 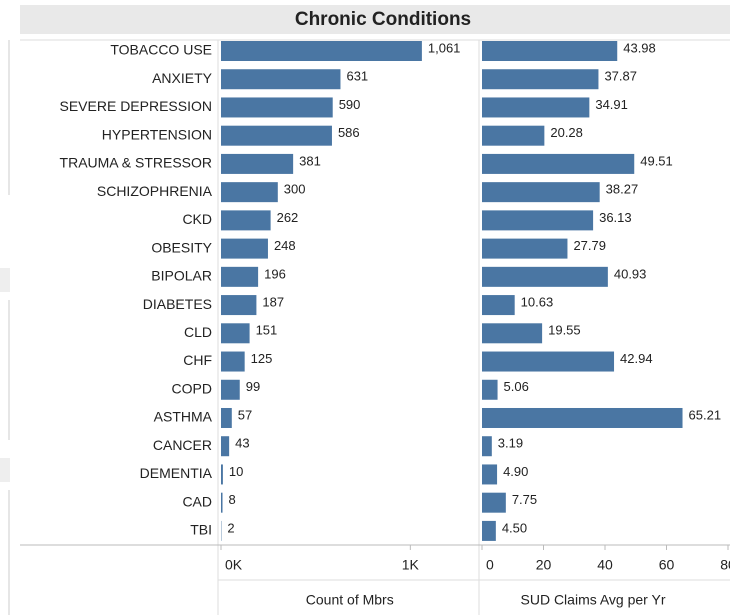 I want to click on value-label: 151, so click(x=267, y=330).